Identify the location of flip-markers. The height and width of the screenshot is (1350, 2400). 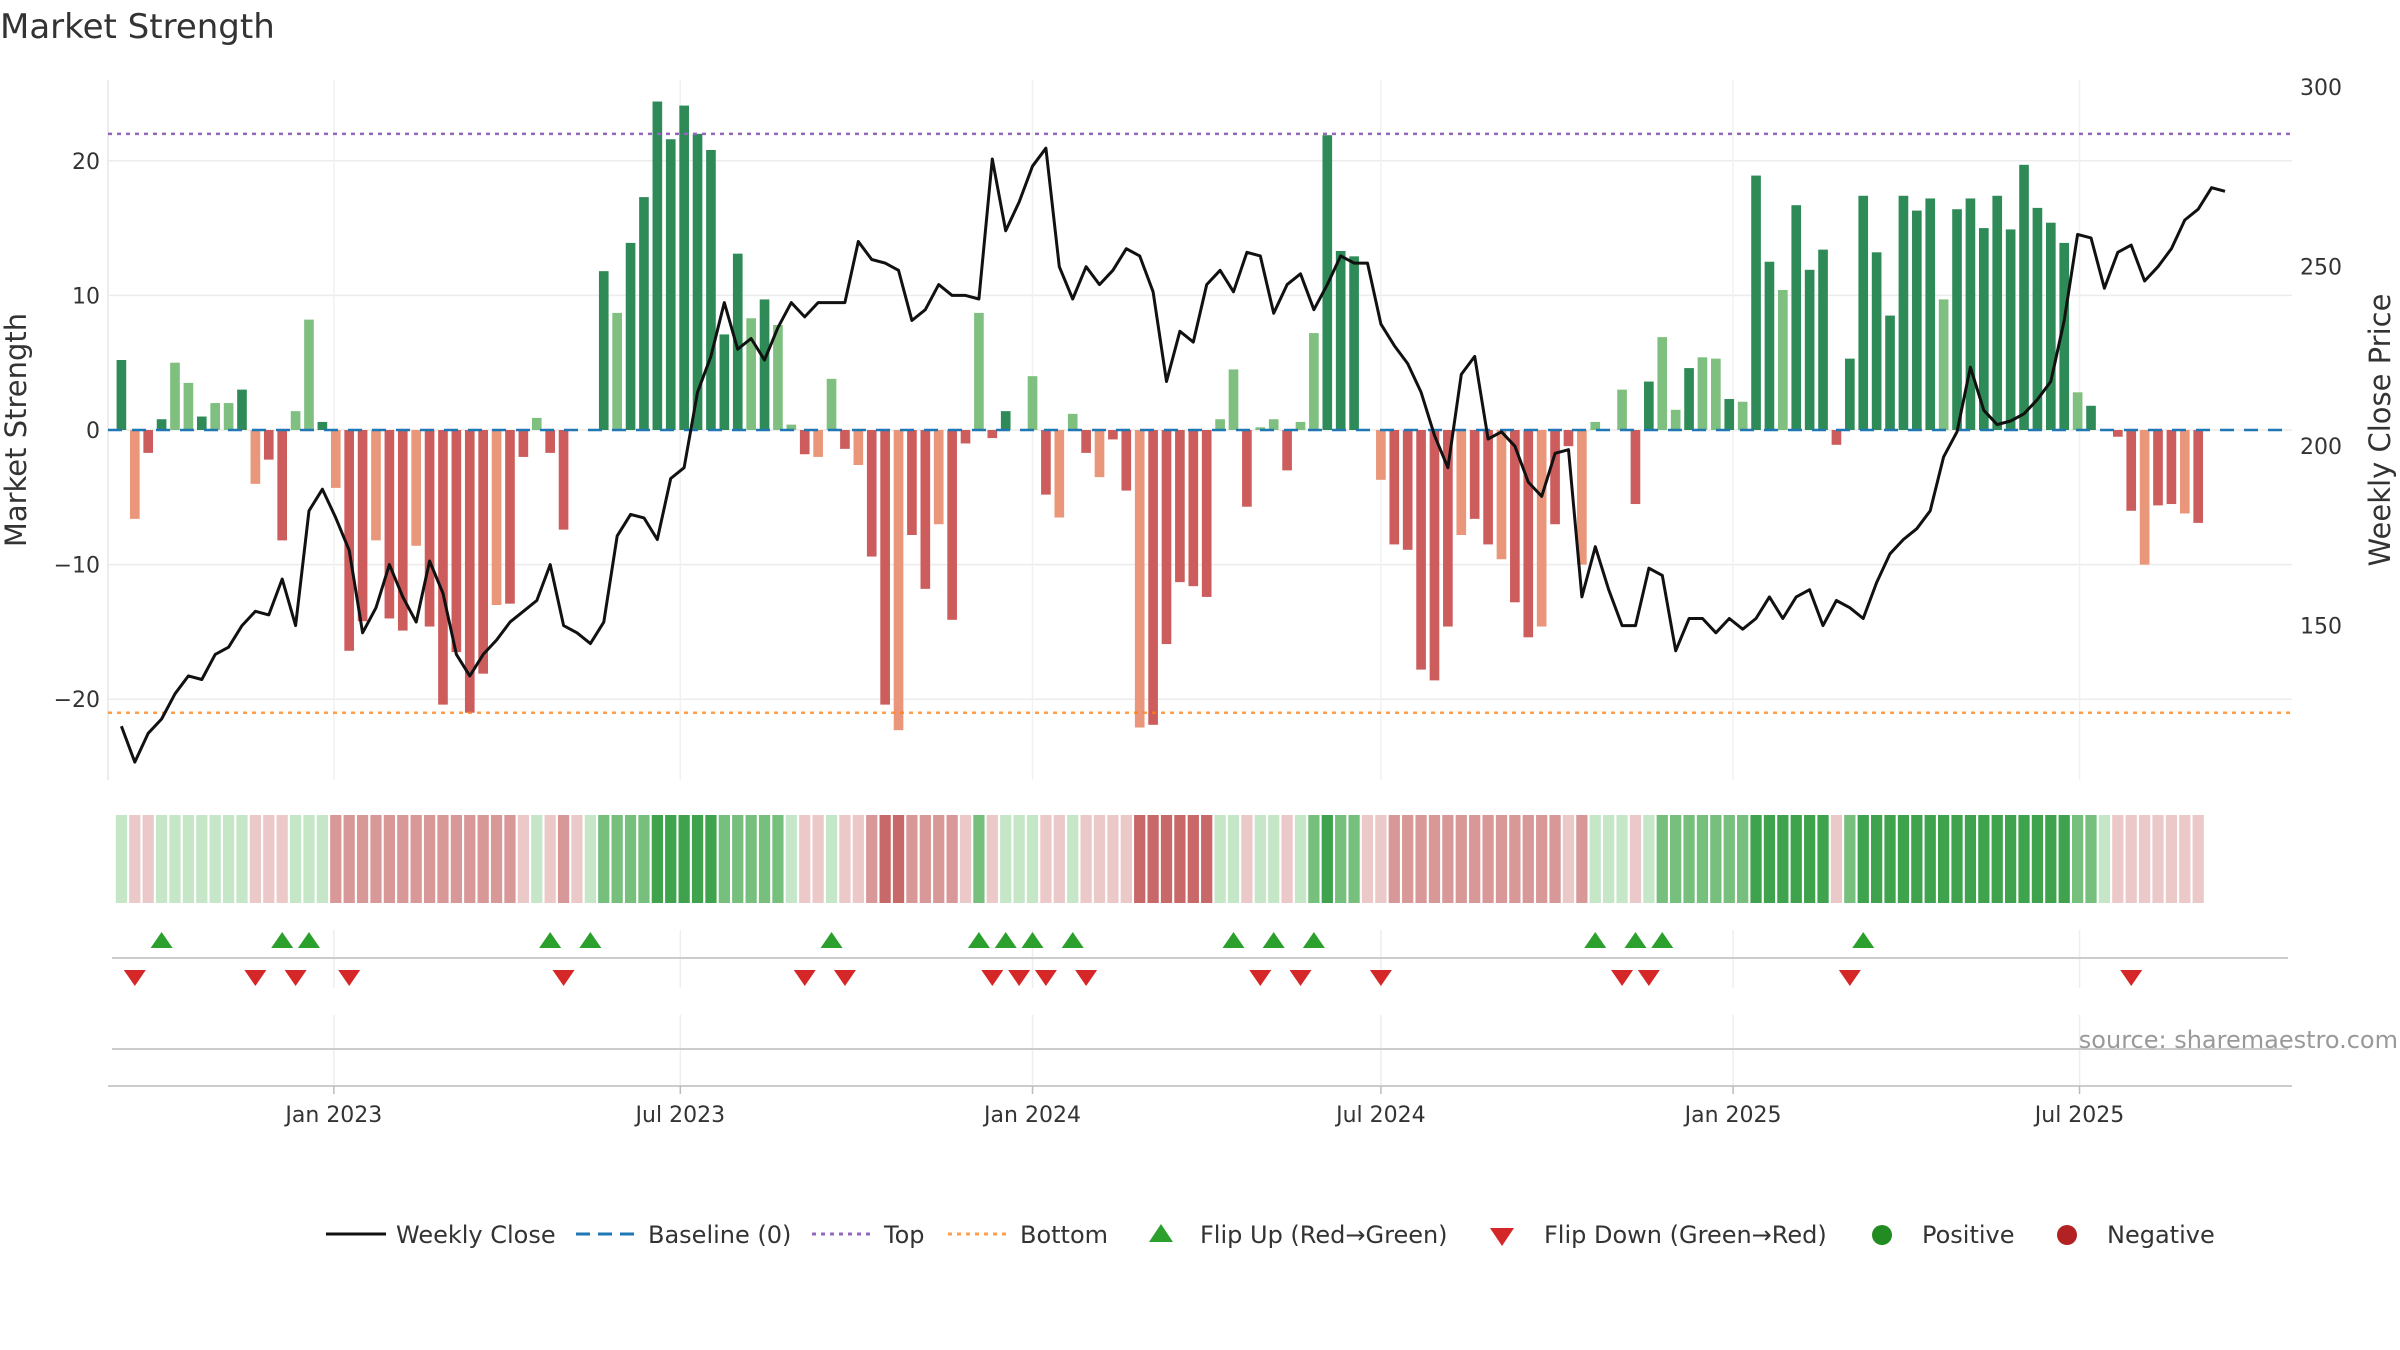
(1133, 959).